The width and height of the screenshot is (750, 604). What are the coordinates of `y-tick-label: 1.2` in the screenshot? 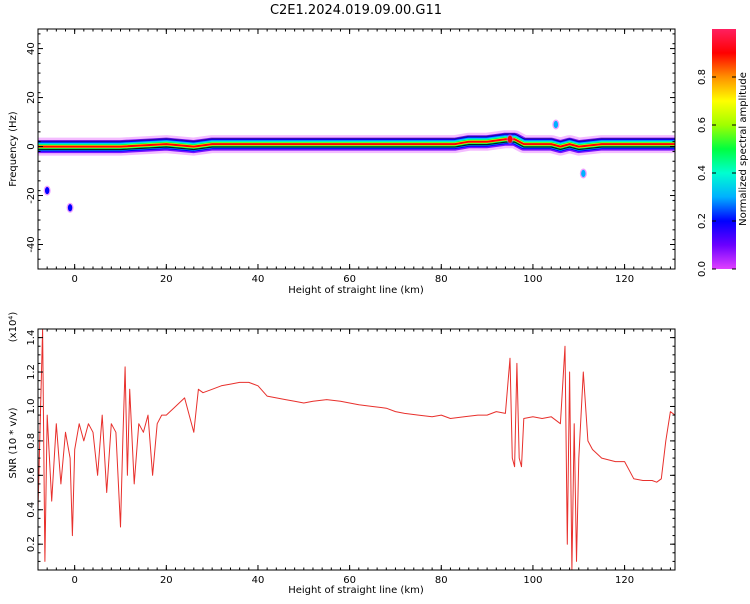 It's located at (31, 372).